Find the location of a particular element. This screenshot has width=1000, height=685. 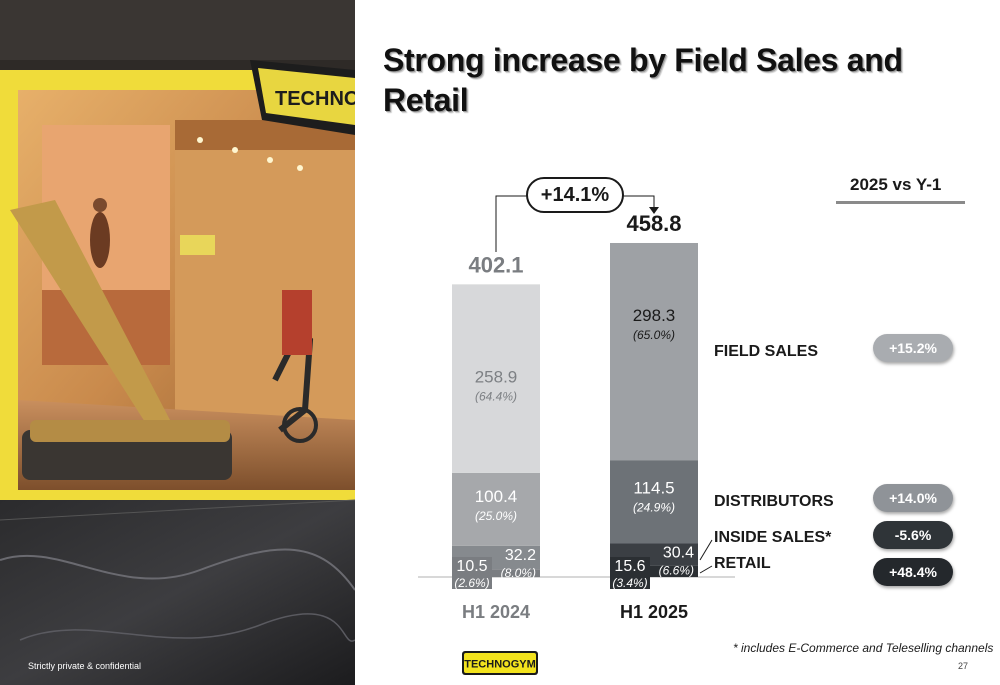

technogym-logo: TECHNOGYM is located at coordinates (500, 663).